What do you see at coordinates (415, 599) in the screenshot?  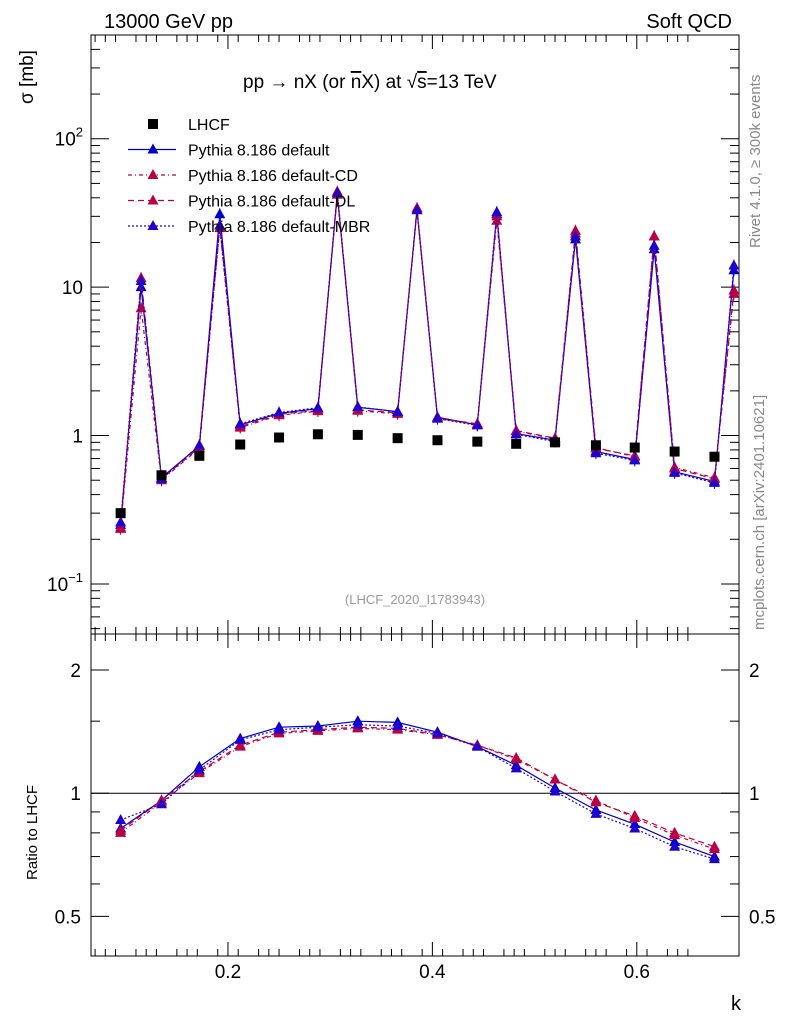 I see `analysis-id: (LHCF_2020_I1783943)` at bounding box center [415, 599].